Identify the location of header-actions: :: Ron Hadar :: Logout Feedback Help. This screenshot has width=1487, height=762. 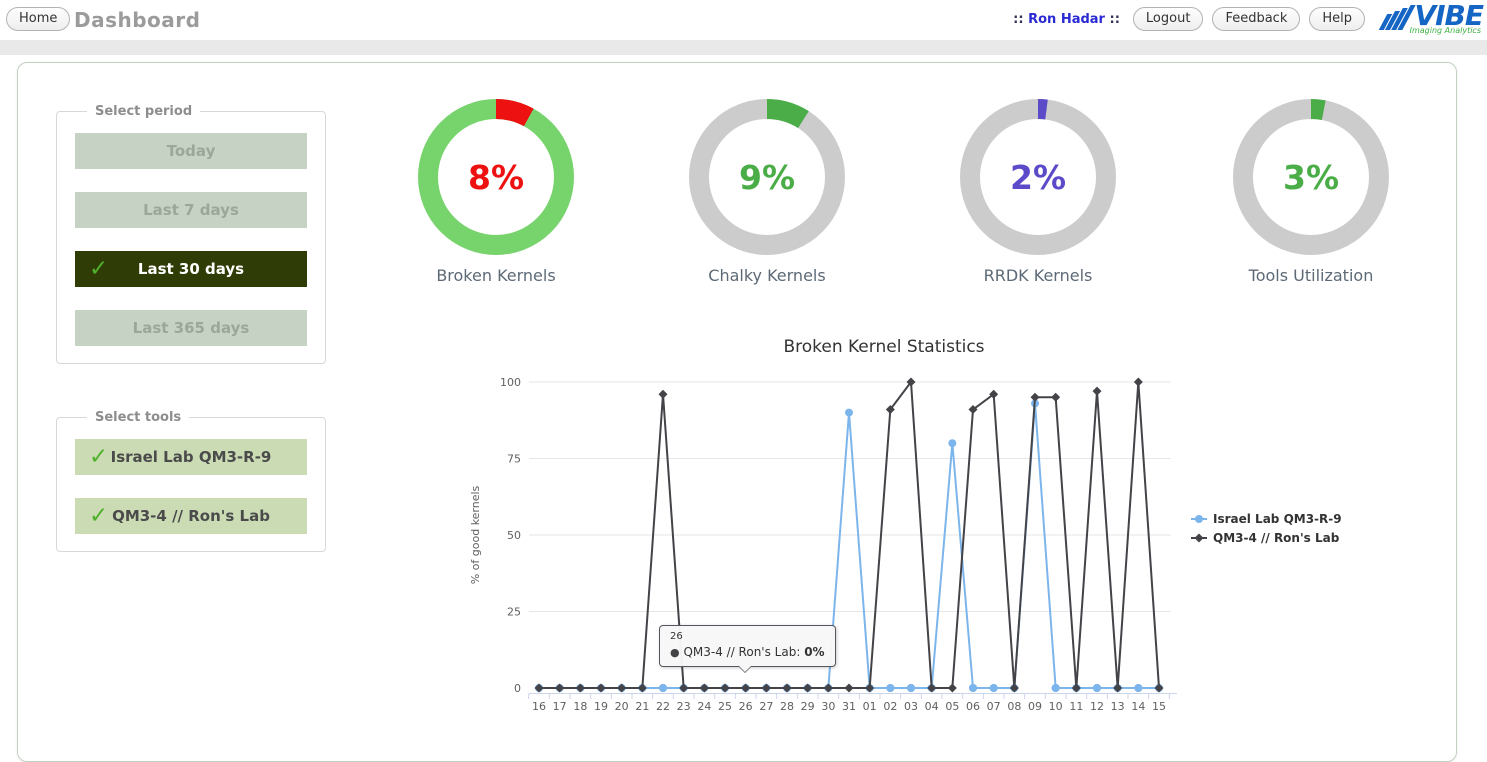
(1189, 19).